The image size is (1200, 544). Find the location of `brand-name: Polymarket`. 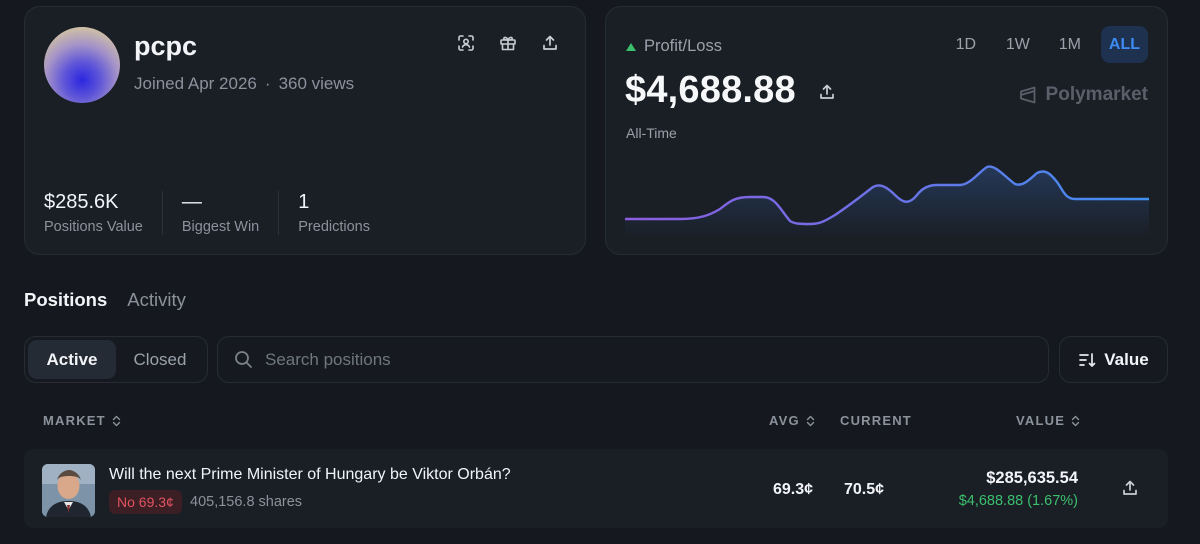

brand-name: Polymarket is located at coordinates (1096, 94).